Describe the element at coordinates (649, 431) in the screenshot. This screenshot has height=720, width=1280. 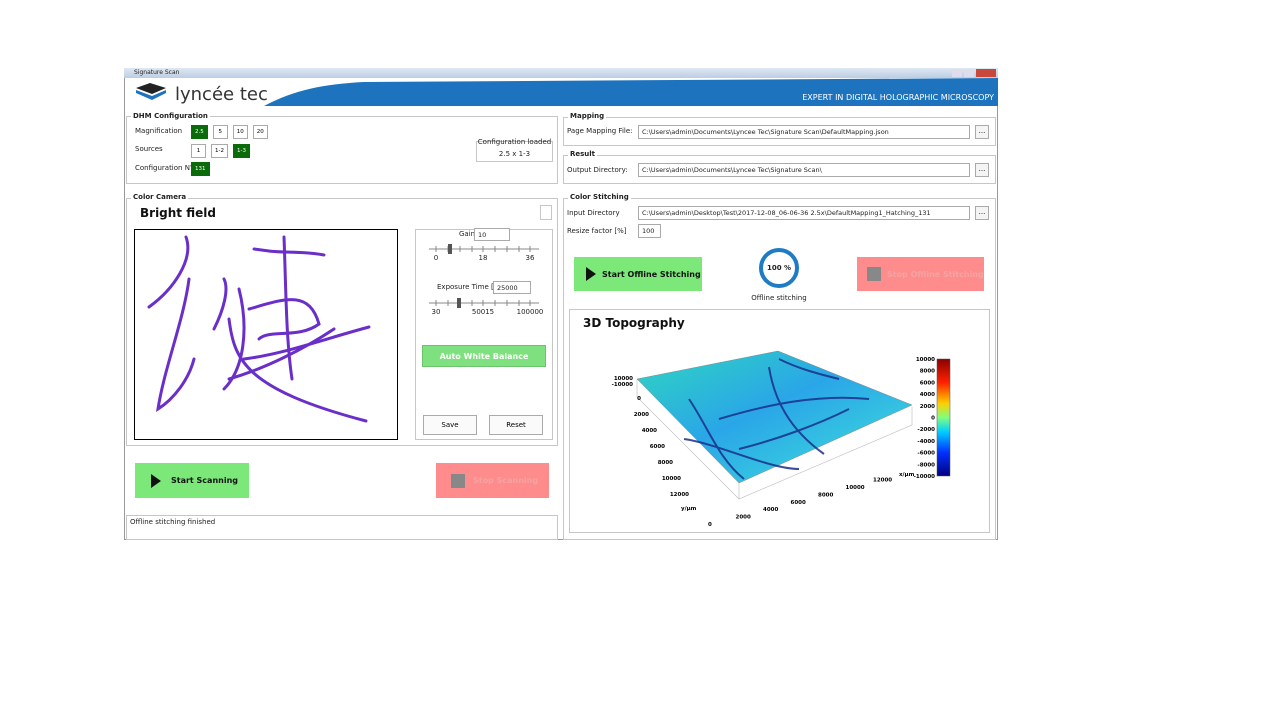
I see `y-tick-label: 4000` at that location.